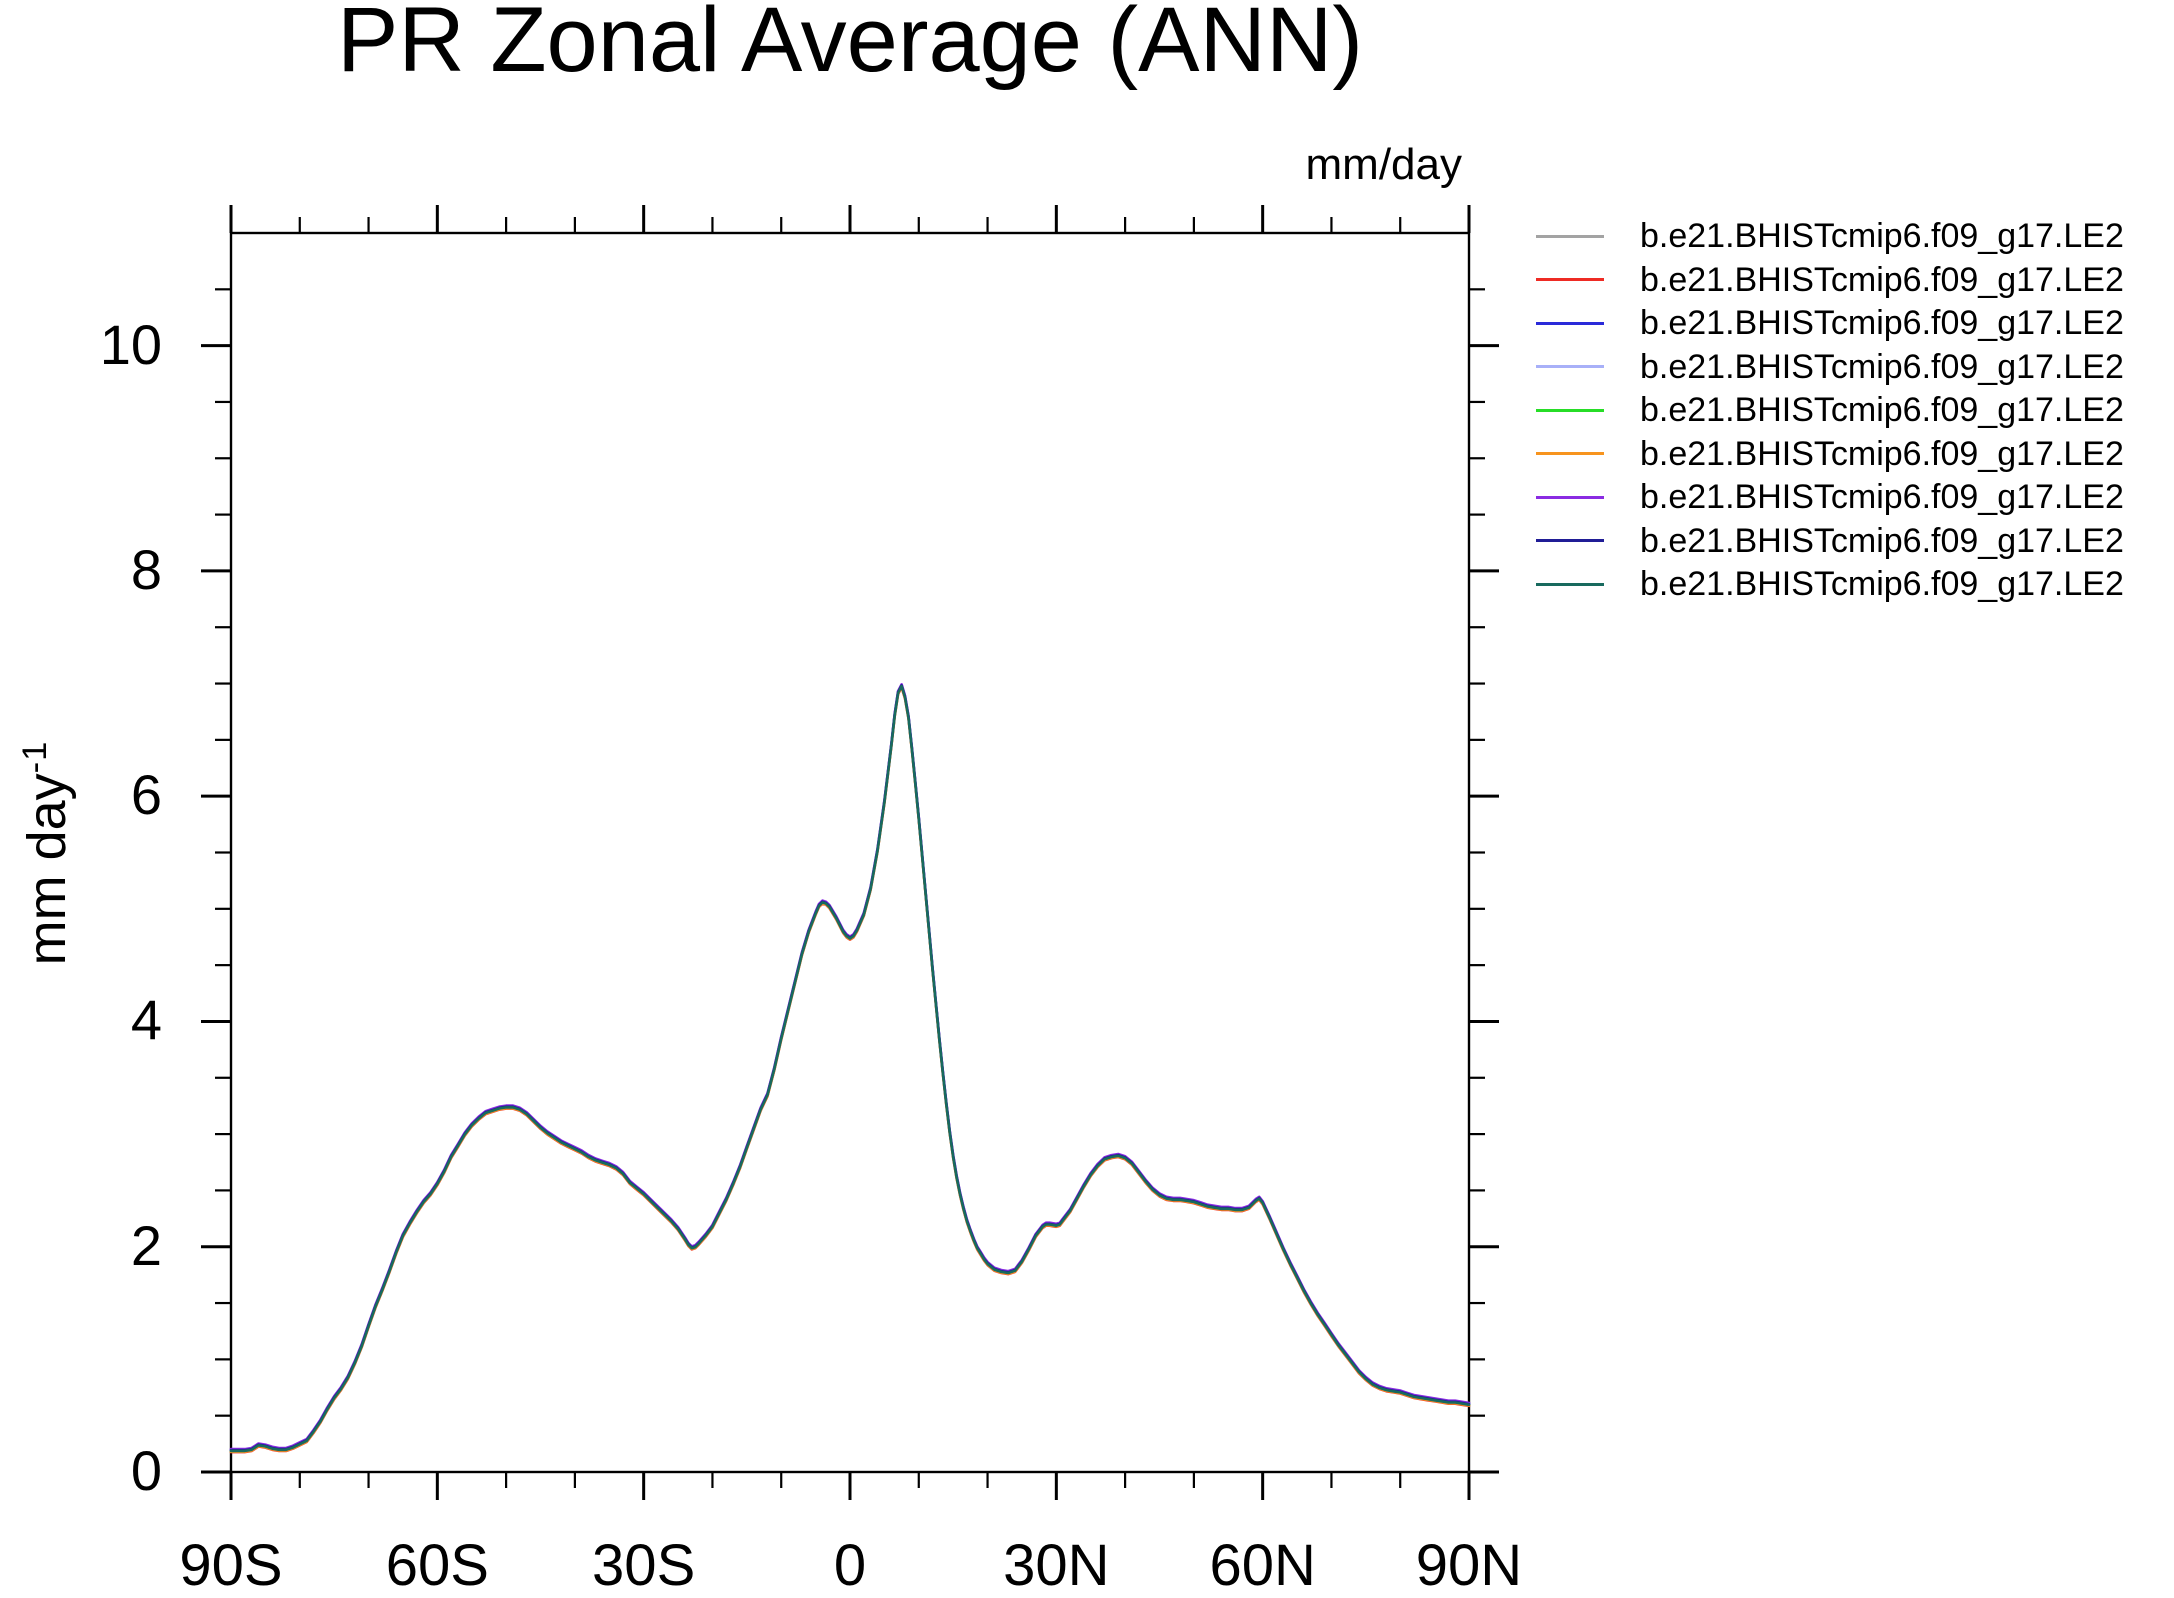 This screenshot has height=1598, width=2174. Describe the element at coordinates (146, 569) in the screenshot. I see `y-tick-label-8: 8` at that location.